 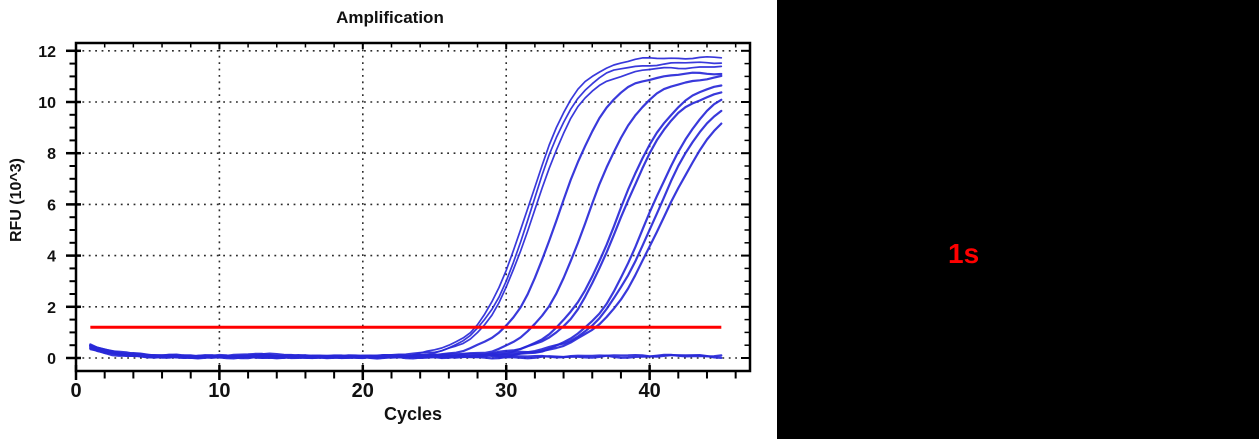 I want to click on y-tick-label: 4, so click(x=51, y=257).